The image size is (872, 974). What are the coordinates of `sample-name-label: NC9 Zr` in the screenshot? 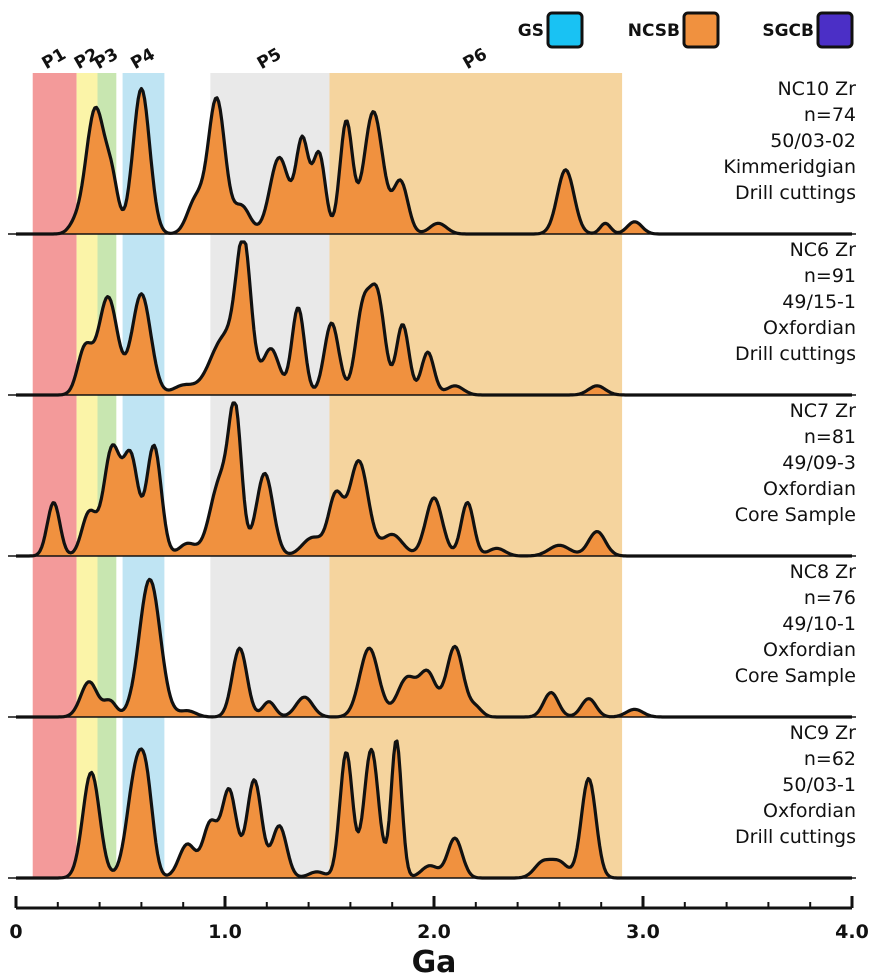 It's located at (823, 733).